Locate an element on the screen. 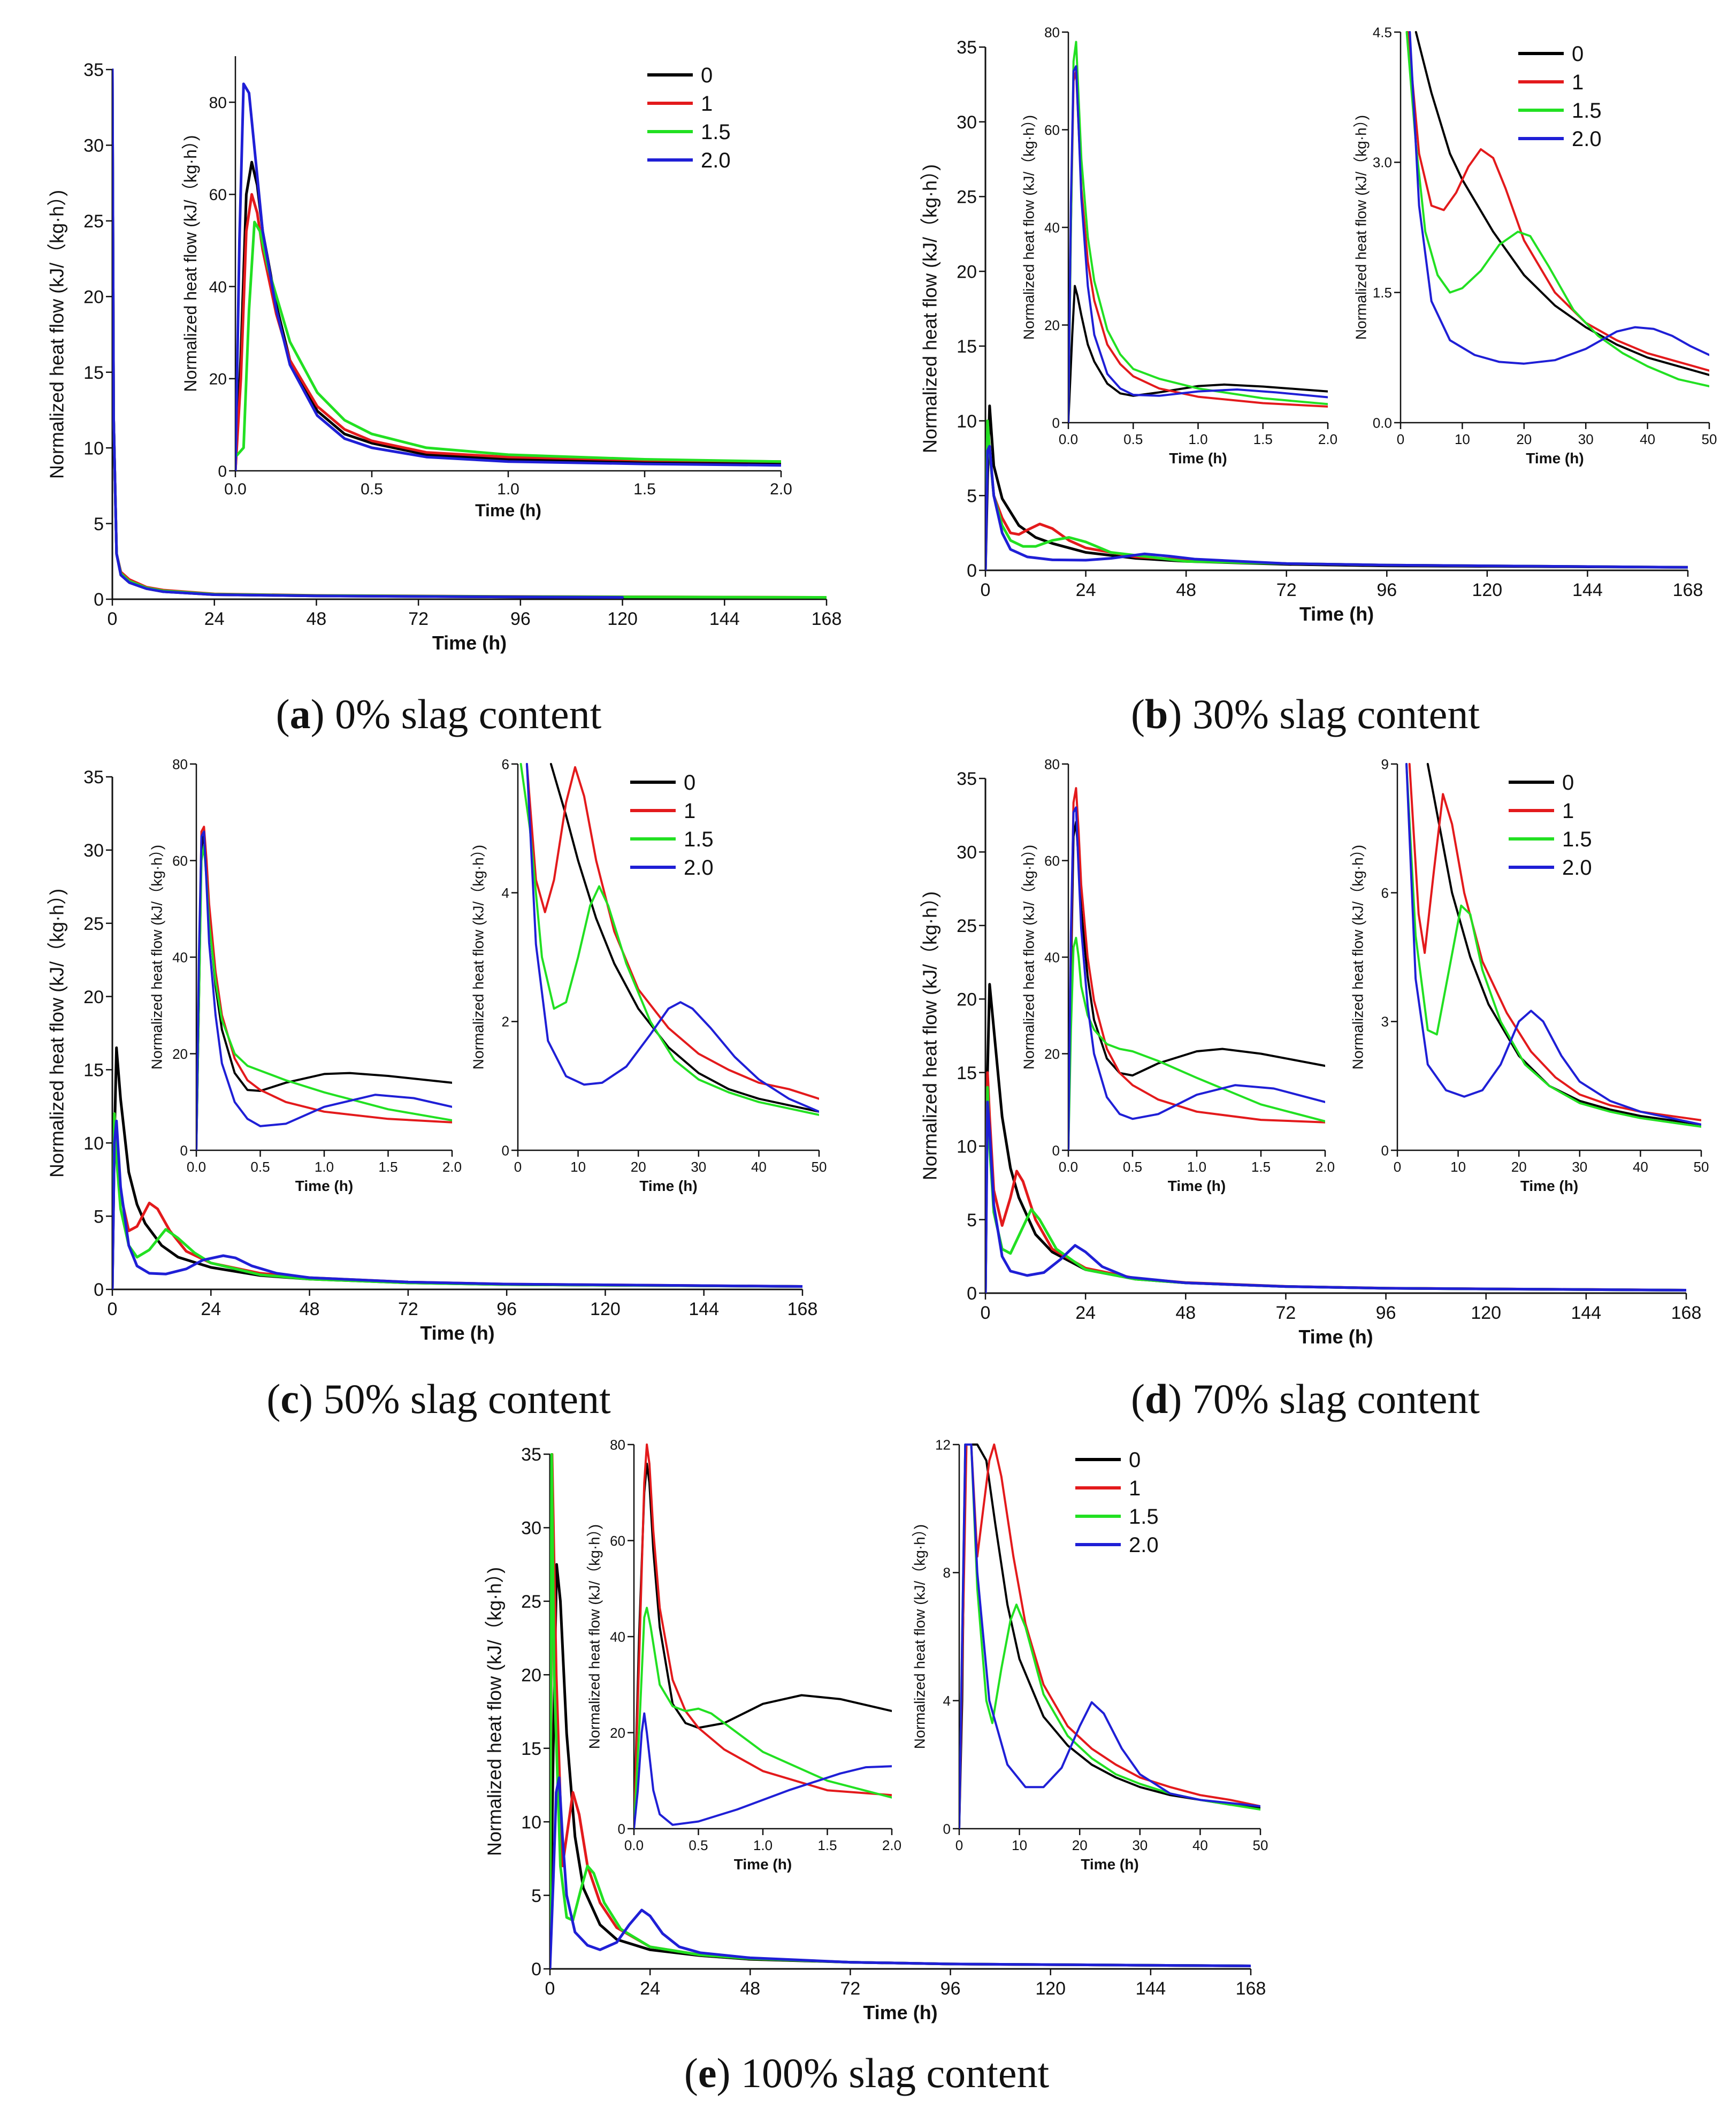  x-tick-label: 96 is located at coordinates (507, 1309).